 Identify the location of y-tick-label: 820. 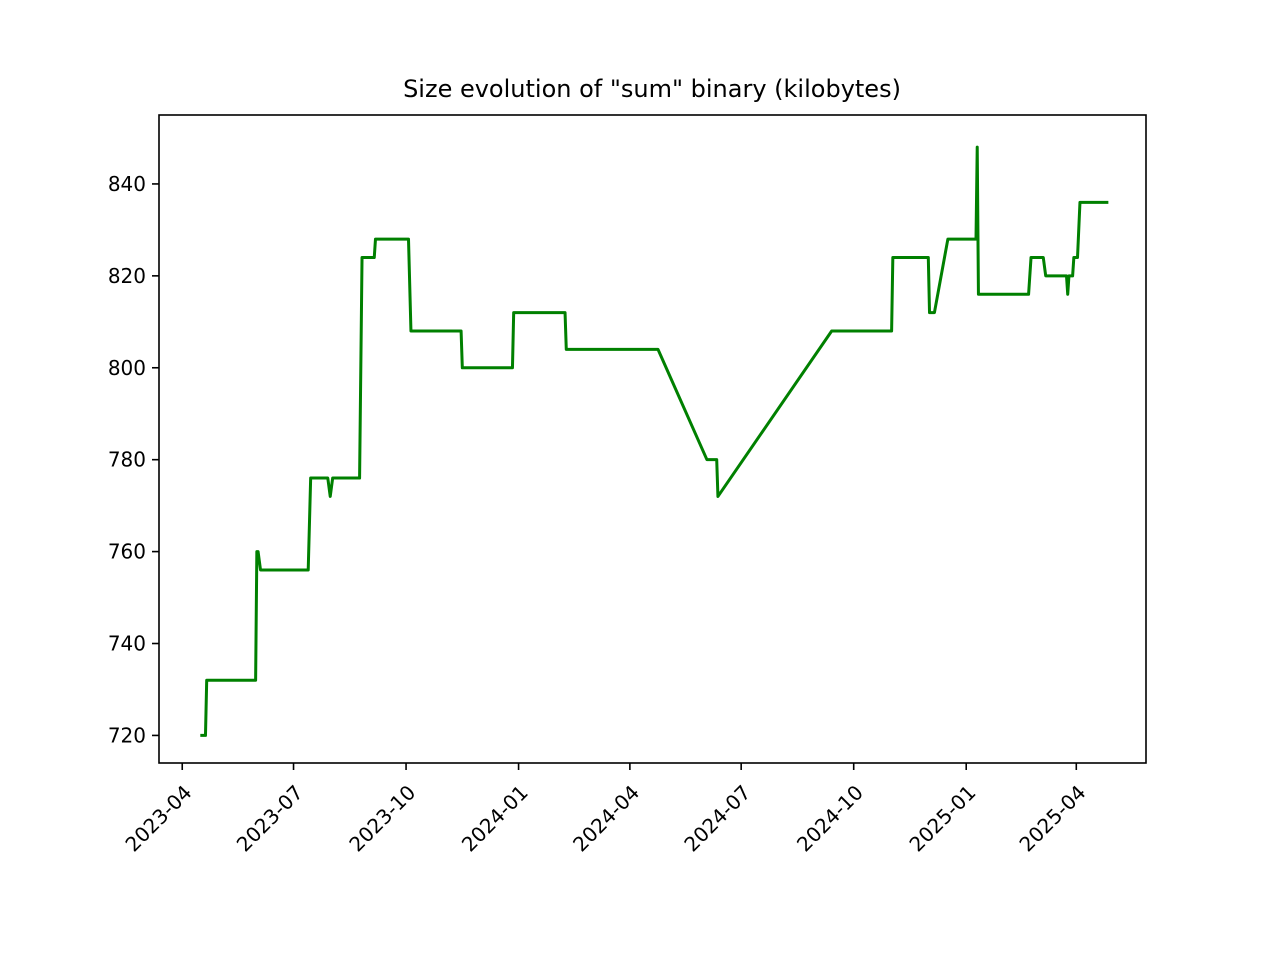
(127, 276).